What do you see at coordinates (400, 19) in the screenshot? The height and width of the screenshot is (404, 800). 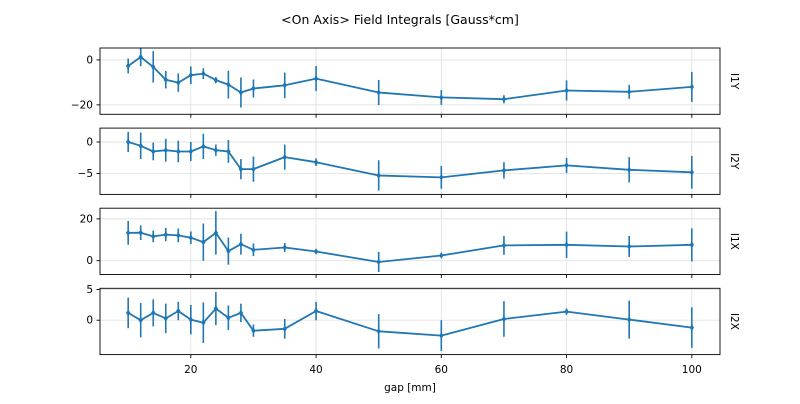 I see `figure-title: <On Axis> Field Integrals [Gauss*cm]` at bounding box center [400, 19].